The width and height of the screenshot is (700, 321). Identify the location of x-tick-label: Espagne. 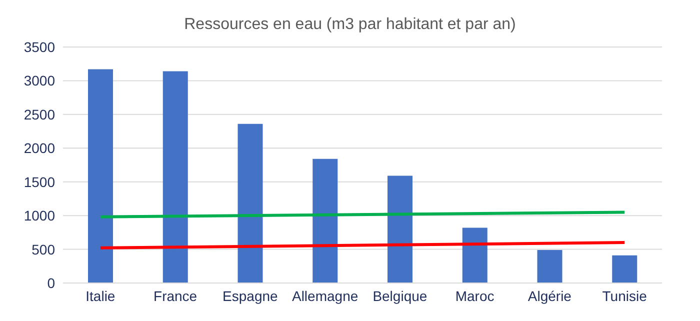
(250, 296).